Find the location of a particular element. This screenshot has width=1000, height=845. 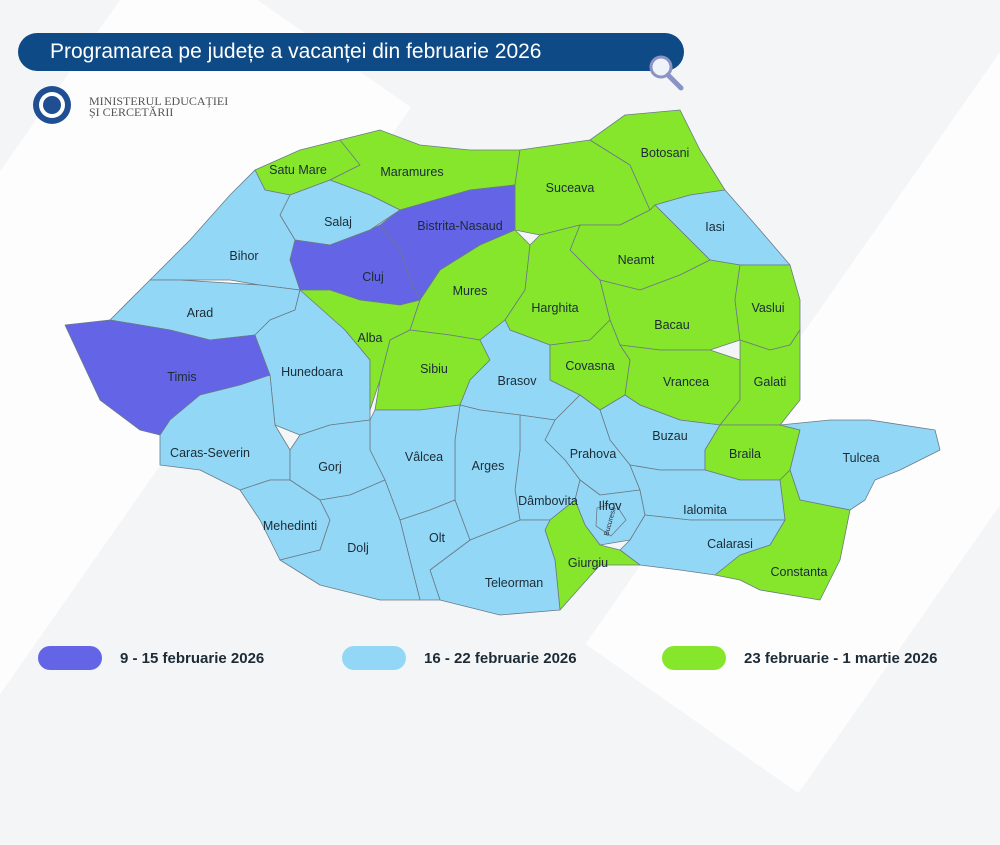

county-label-tulcea: Tulcea is located at coordinates (860, 458).